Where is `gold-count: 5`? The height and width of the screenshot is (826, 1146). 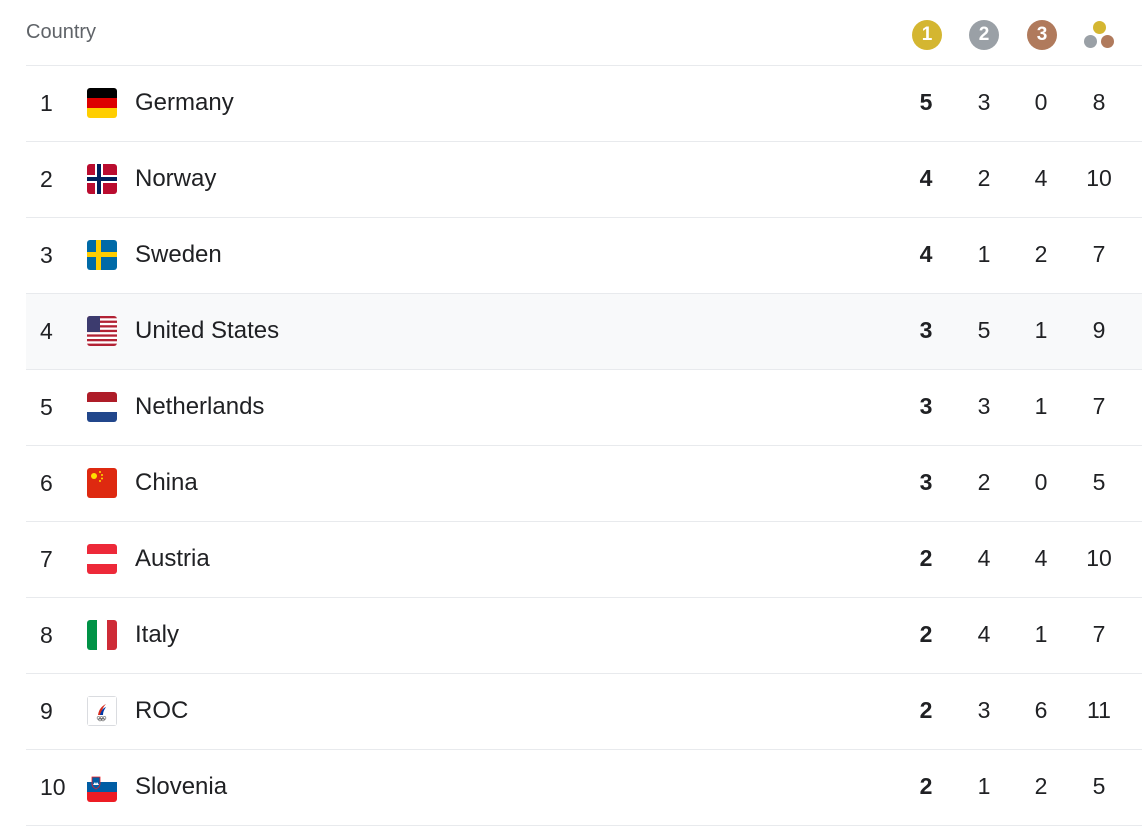 gold-count: 5 is located at coordinates (926, 102).